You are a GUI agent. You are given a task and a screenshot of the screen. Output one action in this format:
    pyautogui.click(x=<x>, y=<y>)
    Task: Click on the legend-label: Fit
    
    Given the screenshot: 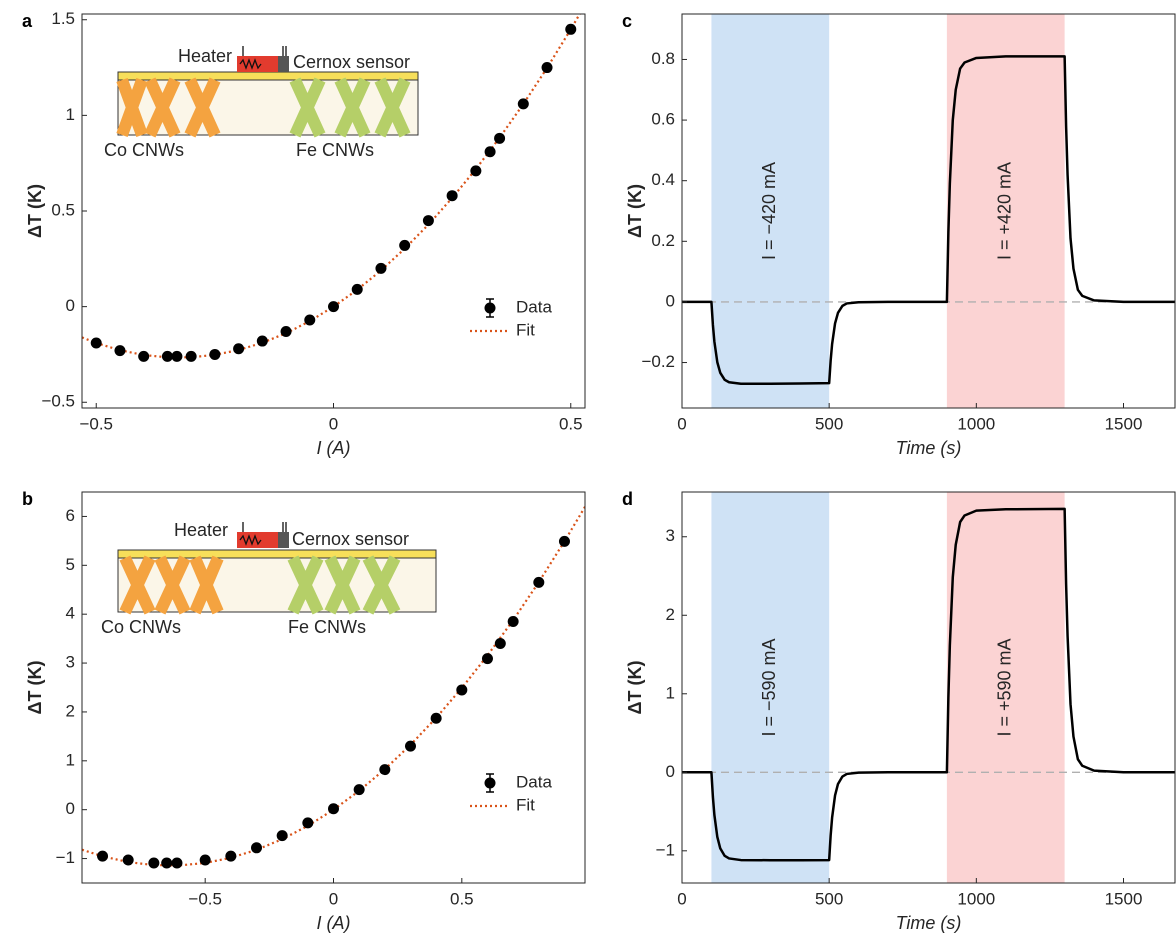 What is the action you would take?
    pyautogui.click(x=525, y=329)
    